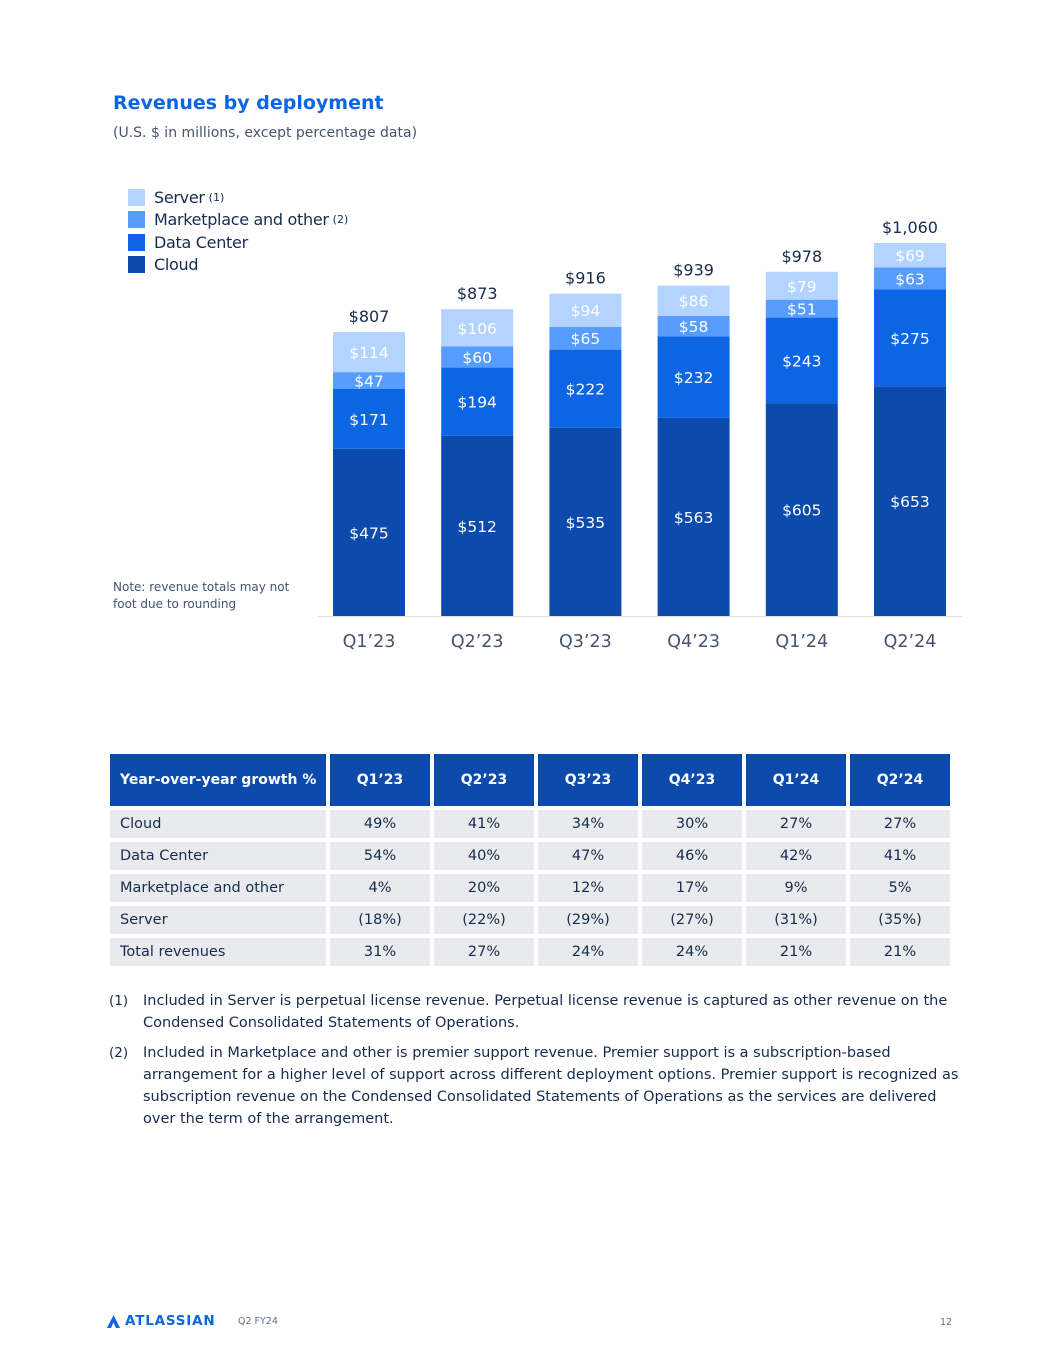  Describe the element at coordinates (380, 824) in the screenshot. I see `table-cell: 49%` at that location.